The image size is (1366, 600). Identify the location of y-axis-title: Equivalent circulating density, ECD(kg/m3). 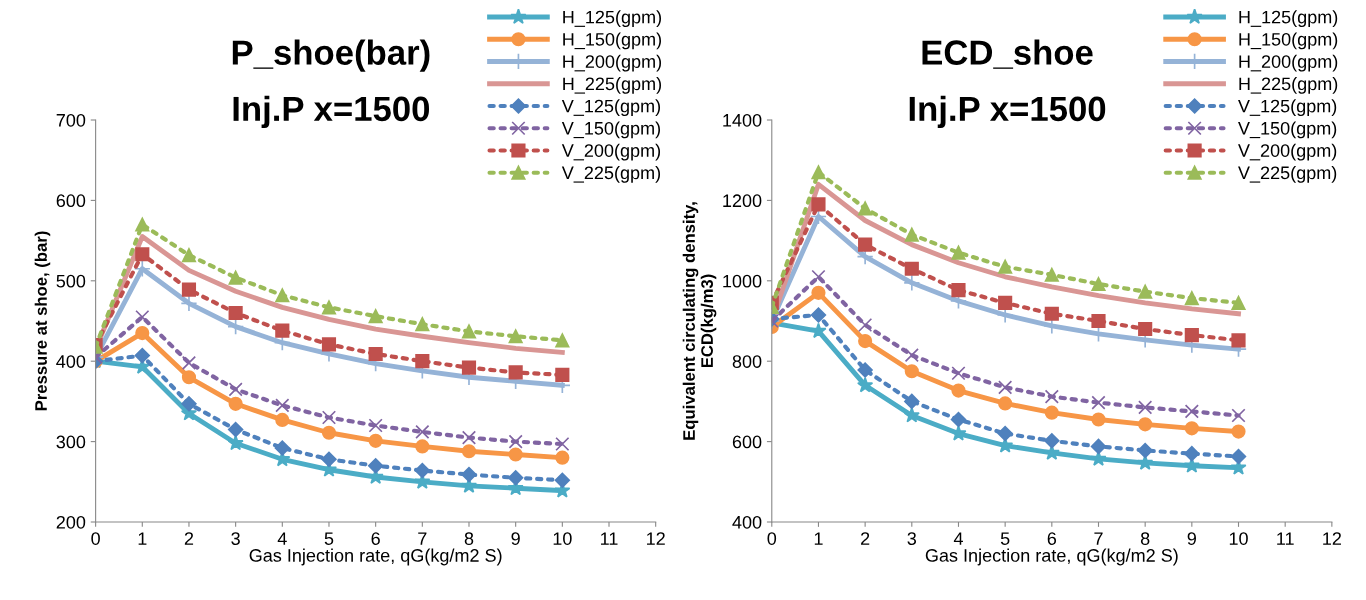
(699, 321).